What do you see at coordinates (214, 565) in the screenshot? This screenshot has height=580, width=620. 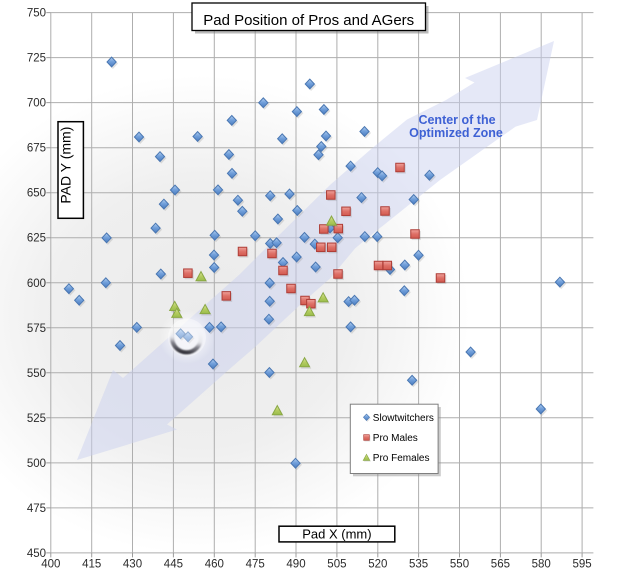 I see `svg-text: 460` at bounding box center [214, 565].